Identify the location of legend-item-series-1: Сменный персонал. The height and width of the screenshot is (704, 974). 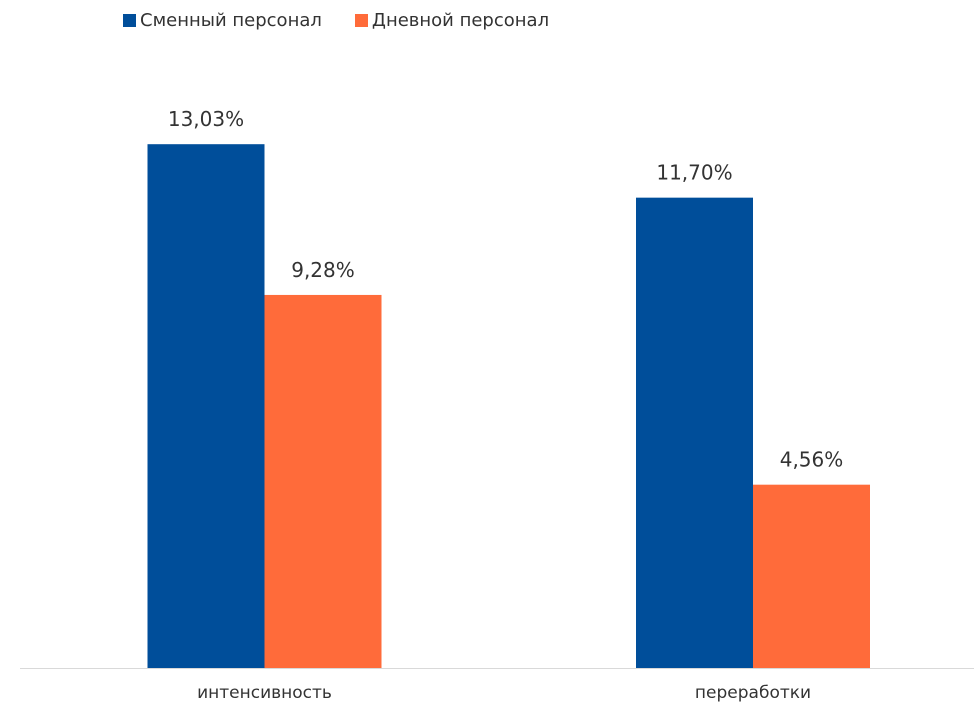
(222, 20).